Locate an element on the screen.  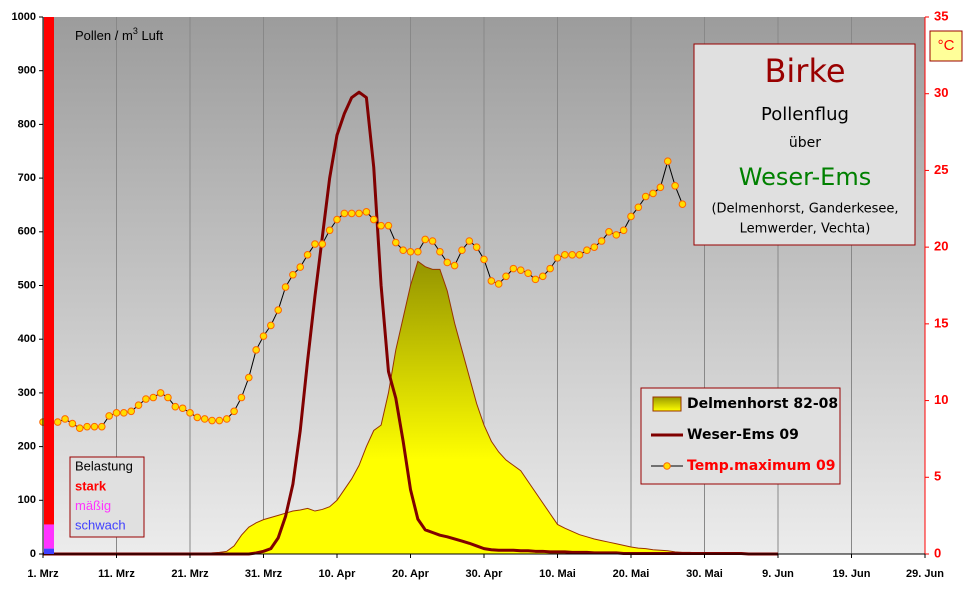
x-tick-label: 19. Jun is located at coordinates (852, 574).